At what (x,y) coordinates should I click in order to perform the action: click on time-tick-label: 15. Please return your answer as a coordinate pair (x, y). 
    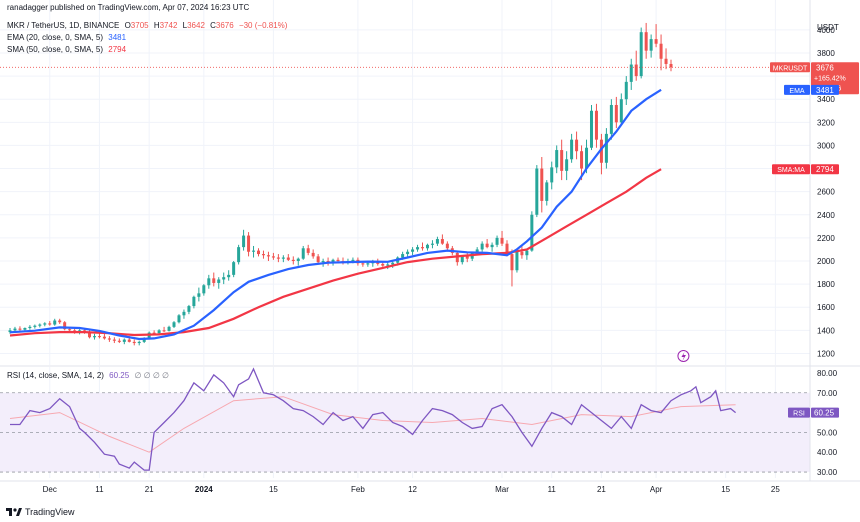
    Looking at the image, I should click on (725, 489).